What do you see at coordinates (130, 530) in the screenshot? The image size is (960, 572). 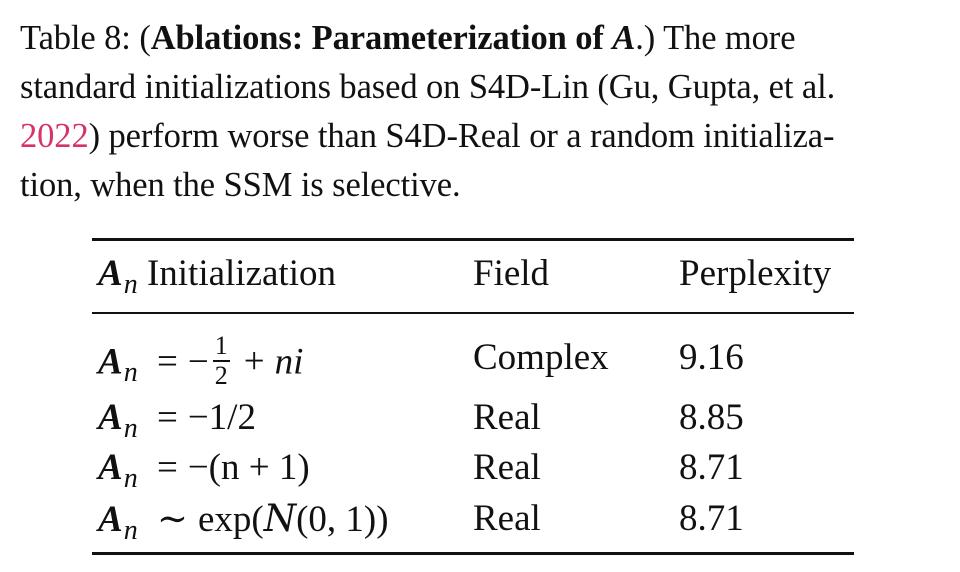 I see `row-4-subscript: n` at bounding box center [130, 530].